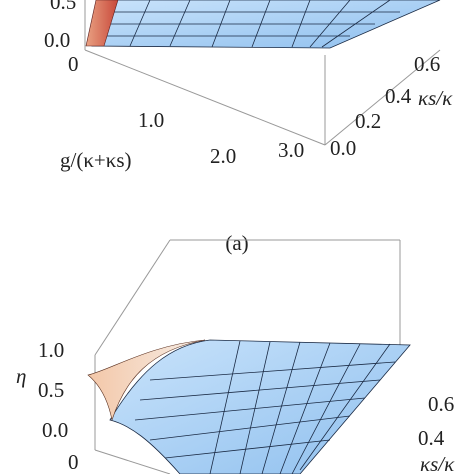 The image size is (474, 474). I want to click on x-tick-label: 3.0, so click(291, 150).